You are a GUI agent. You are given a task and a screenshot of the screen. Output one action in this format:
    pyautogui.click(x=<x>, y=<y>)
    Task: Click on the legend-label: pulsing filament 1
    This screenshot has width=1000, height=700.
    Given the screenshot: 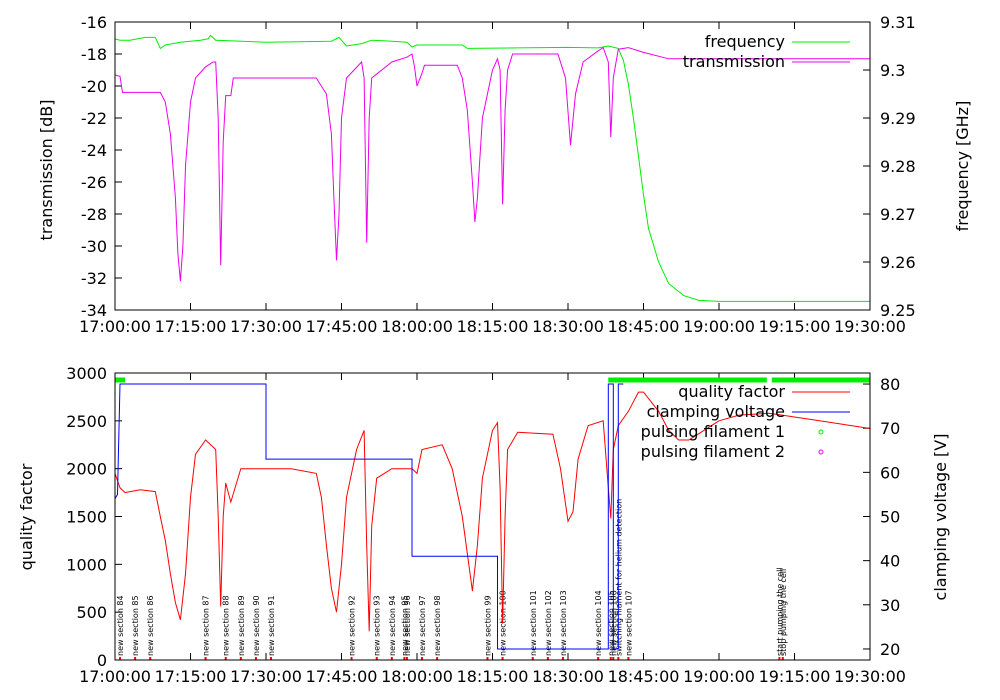 What is the action you would take?
    pyautogui.click(x=713, y=431)
    